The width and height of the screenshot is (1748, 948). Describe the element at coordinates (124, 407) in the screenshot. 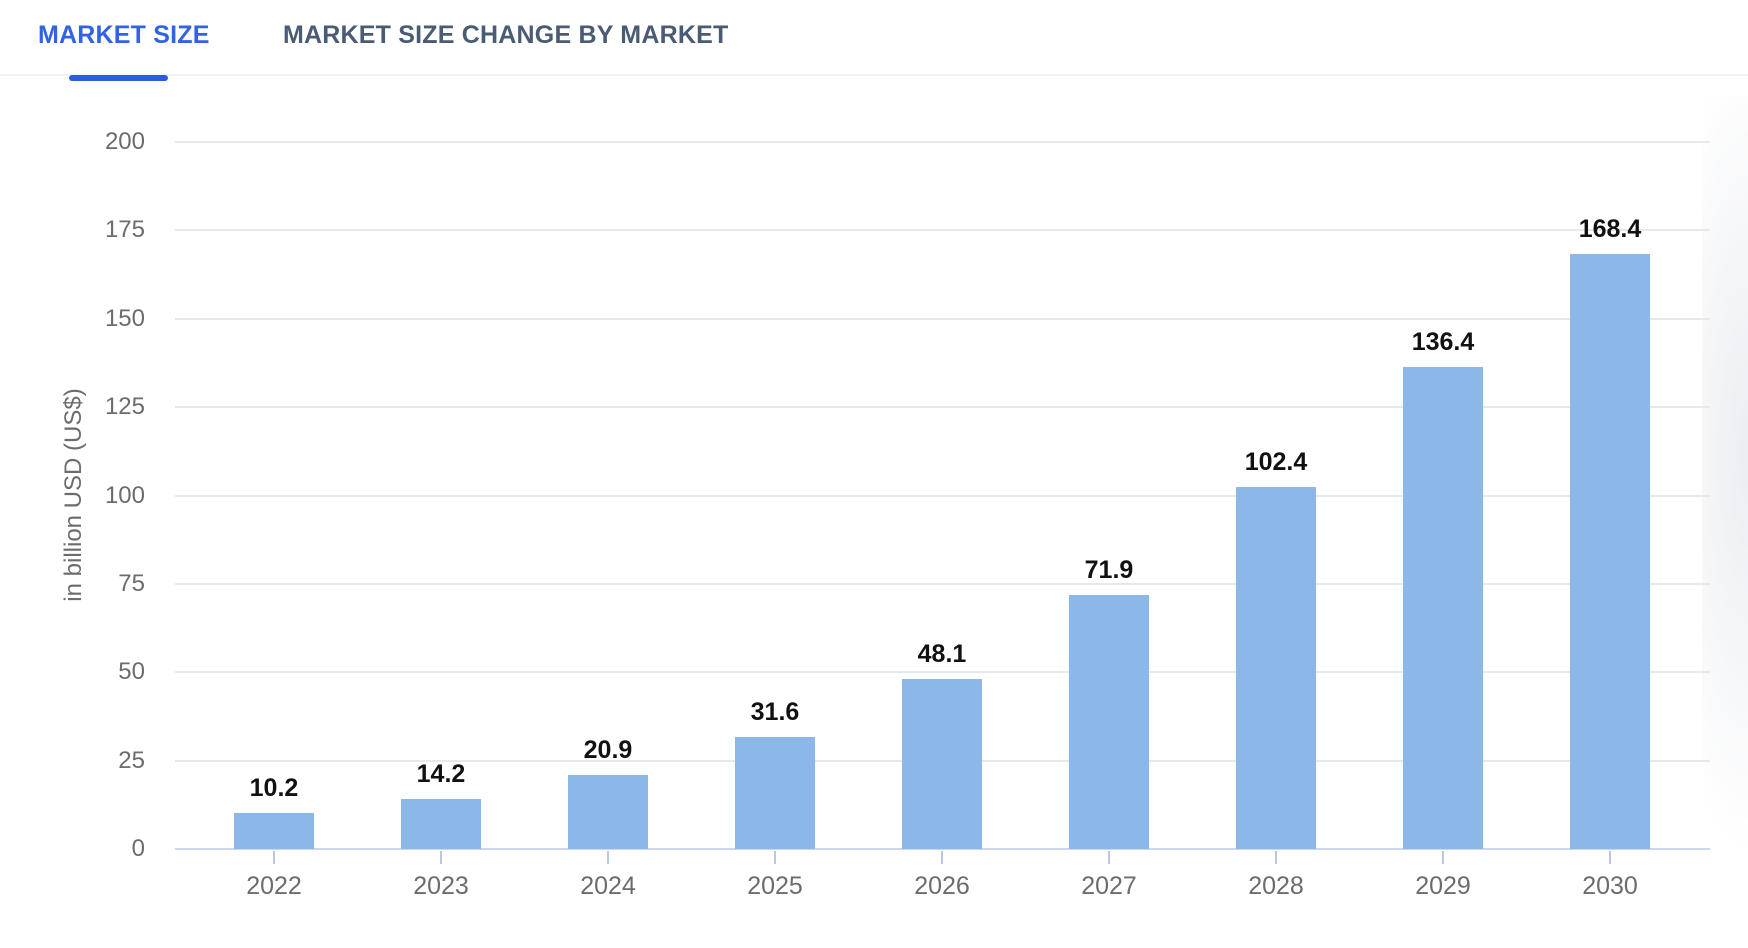

I see `y-axis-tick-label: 125` at that location.